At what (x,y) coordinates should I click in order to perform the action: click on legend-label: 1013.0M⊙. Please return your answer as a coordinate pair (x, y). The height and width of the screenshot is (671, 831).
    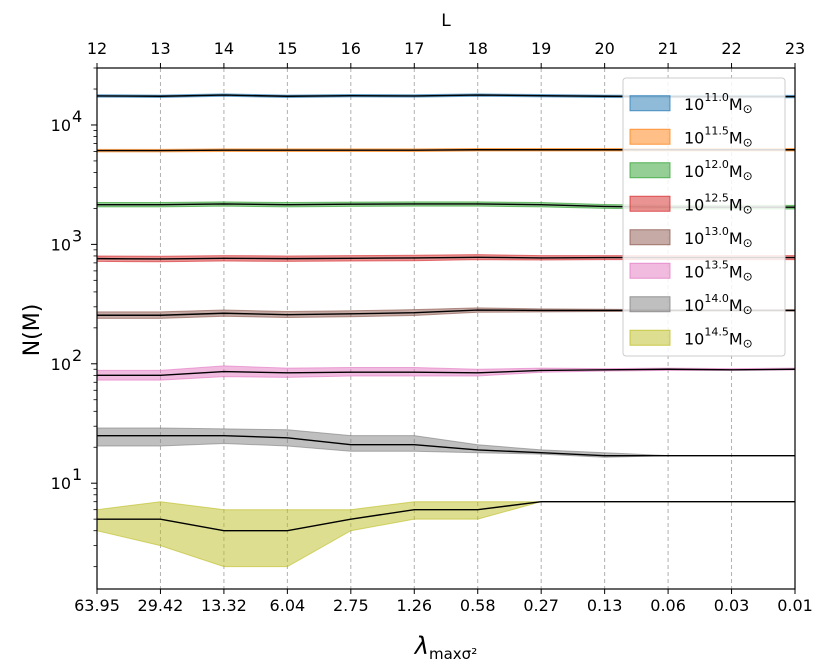
    Looking at the image, I should click on (718, 237).